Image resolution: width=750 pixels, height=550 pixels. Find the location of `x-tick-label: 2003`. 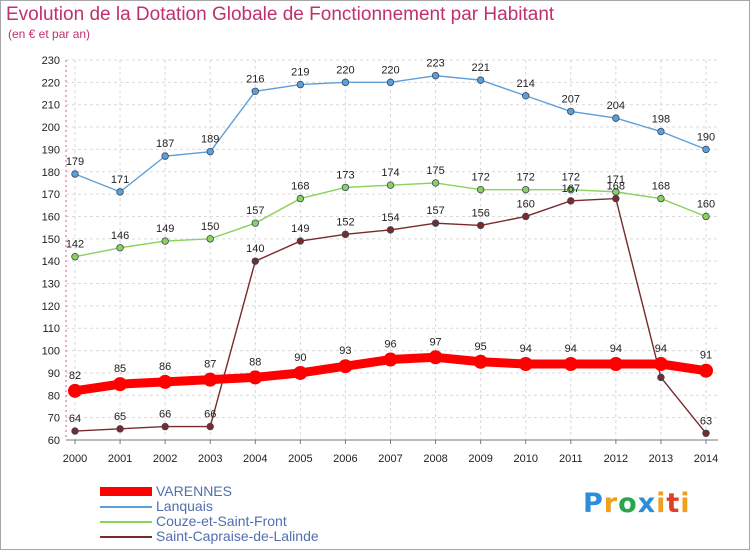

x-tick-label: 2003 is located at coordinates (210, 459).